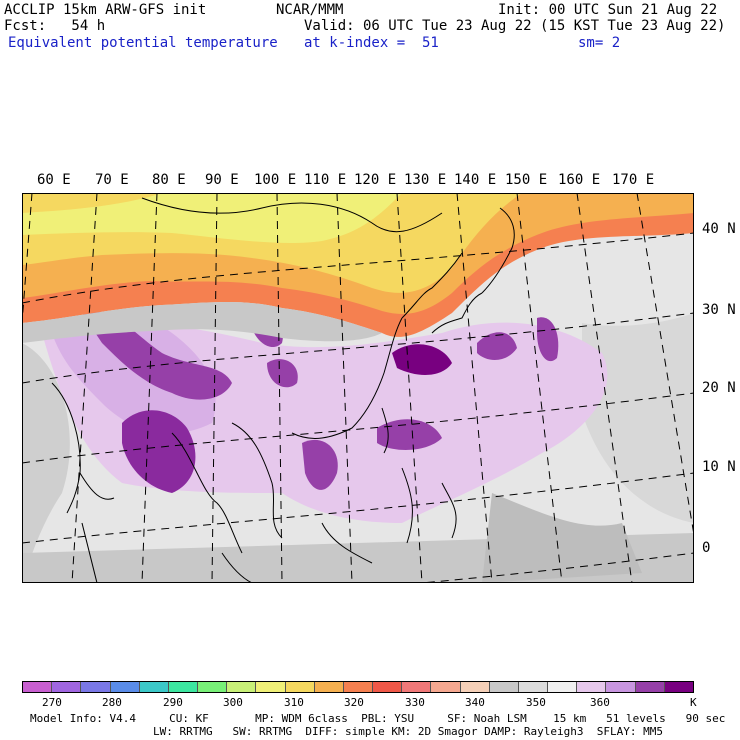  Describe the element at coordinates (52, 702) in the screenshot. I see `colorbar-label: 270` at that location.